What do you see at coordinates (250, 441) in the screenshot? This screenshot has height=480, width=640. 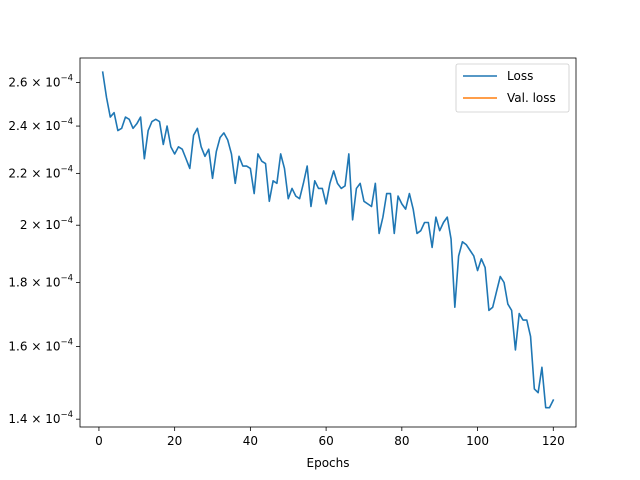 I see `x-tick-label: 40` at bounding box center [250, 441].